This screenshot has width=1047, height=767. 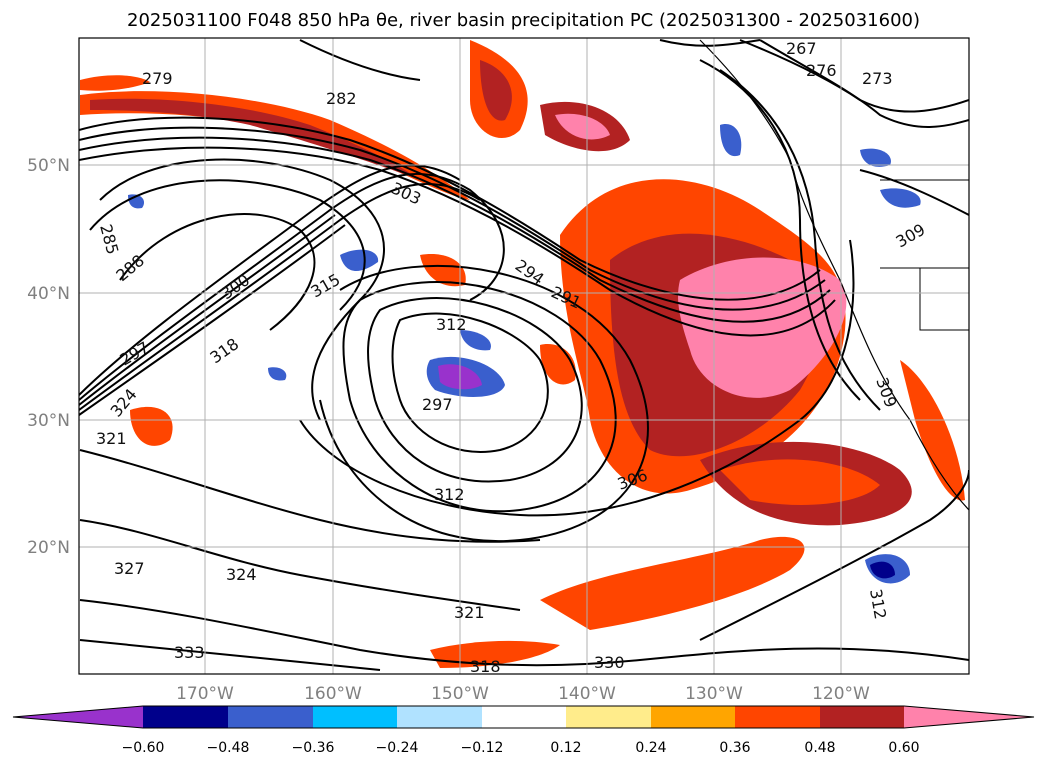 I want to click on colorbar-tick-label: 0.48, so click(x=819, y=748).